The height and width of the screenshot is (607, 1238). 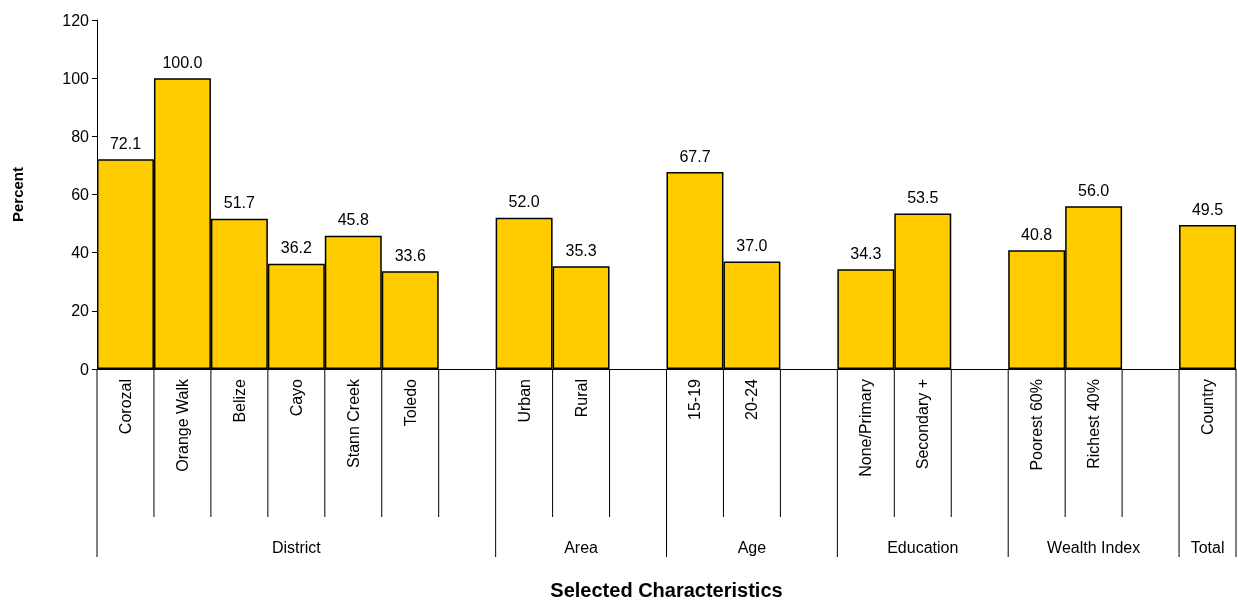 What do you see at coordinates (353, 423) in the screenshot?
I see `x-tick-label: Stann Creek` at bounding box center [353, 423].